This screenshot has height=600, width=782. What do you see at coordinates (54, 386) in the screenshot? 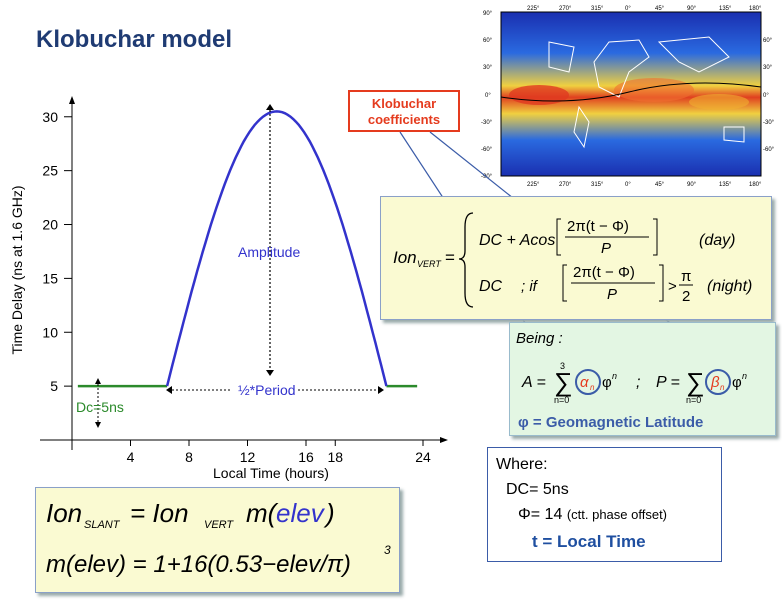
I see `y-tick-label: 5` at bounding box center [54, 386].